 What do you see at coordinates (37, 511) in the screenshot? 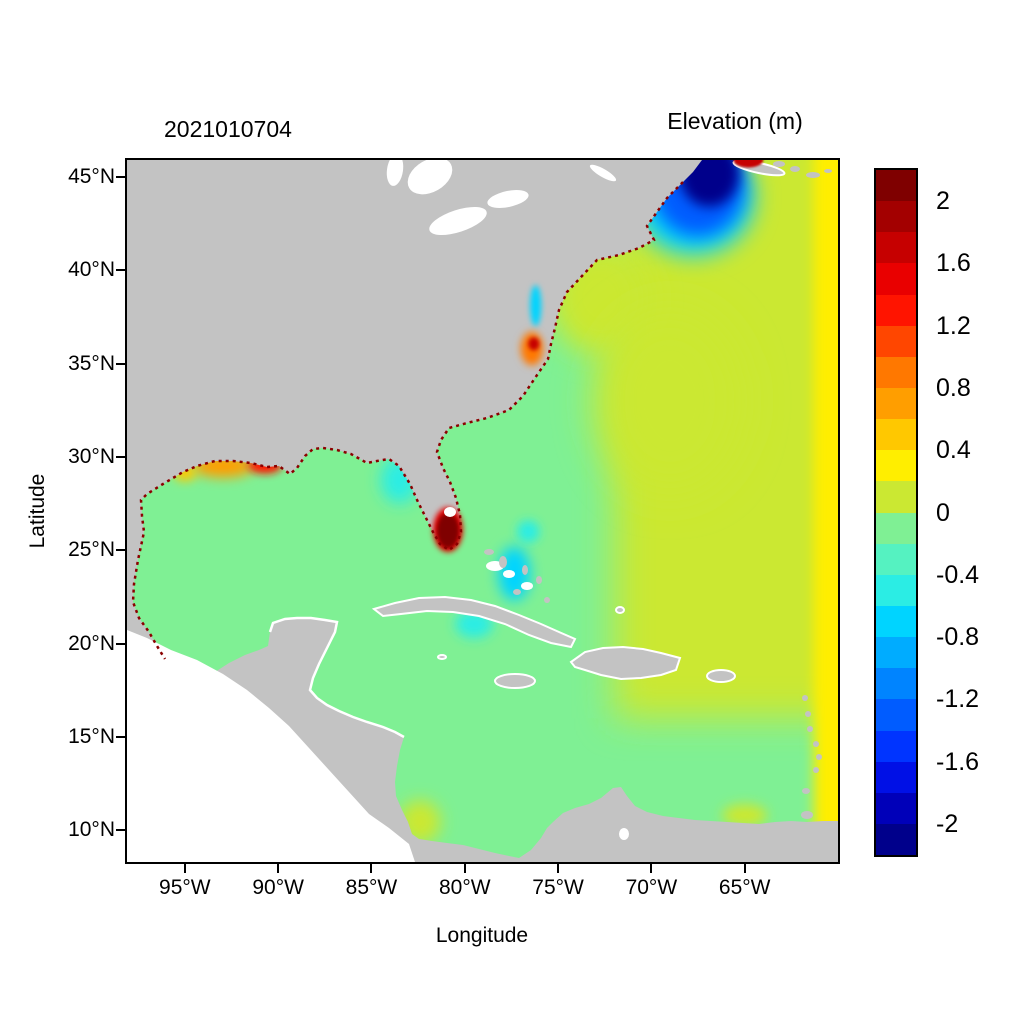
I see `y-axis-label: Latitude` at bounding box center [37, 511].